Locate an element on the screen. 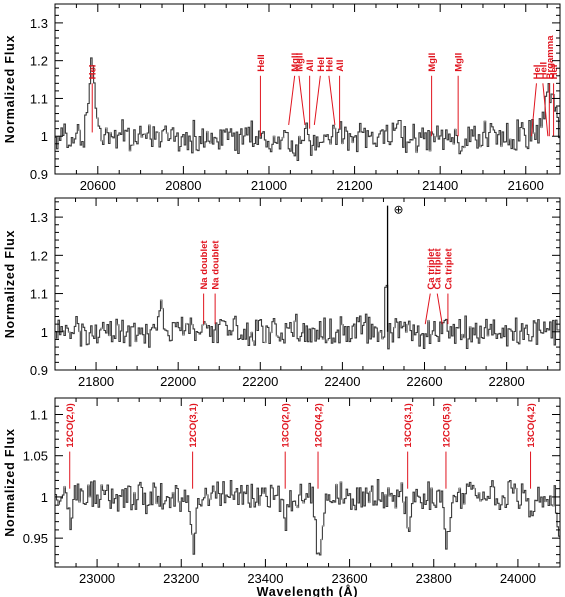  x-tick-label: 21600 is located at coordinates (526, 185).